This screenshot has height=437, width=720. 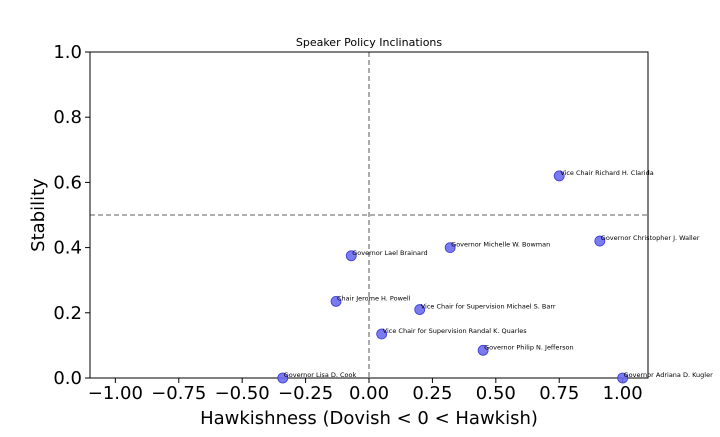 I want to click on chart-title: Speaker Policy Inclinations, so click(x=369, y=42).